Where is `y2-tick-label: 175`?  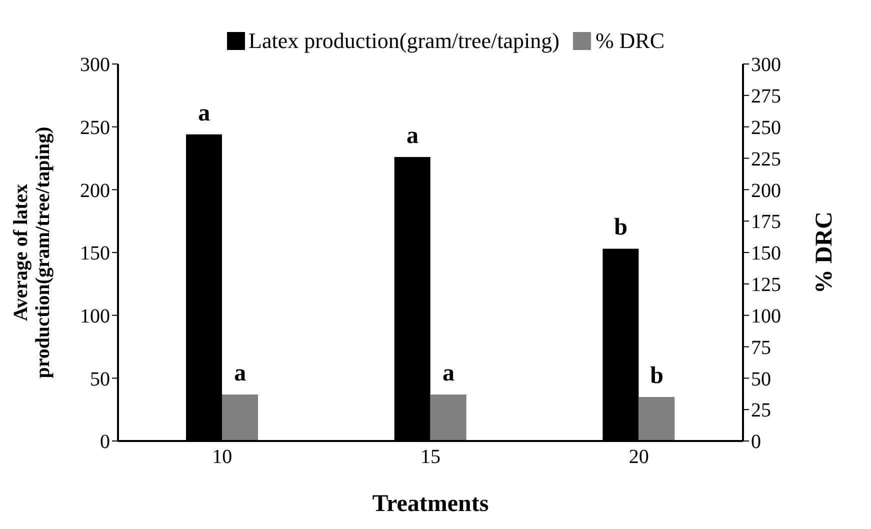 y2-tick-label: 175 is located at coordinates (766, 222).